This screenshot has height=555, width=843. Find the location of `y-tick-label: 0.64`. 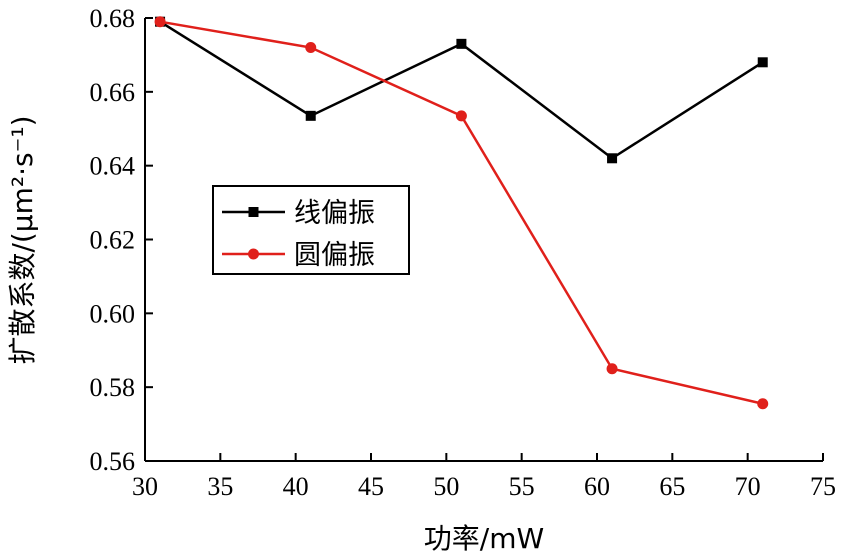

y-tick-label: 0.64 is located at coordinates (113, 166).